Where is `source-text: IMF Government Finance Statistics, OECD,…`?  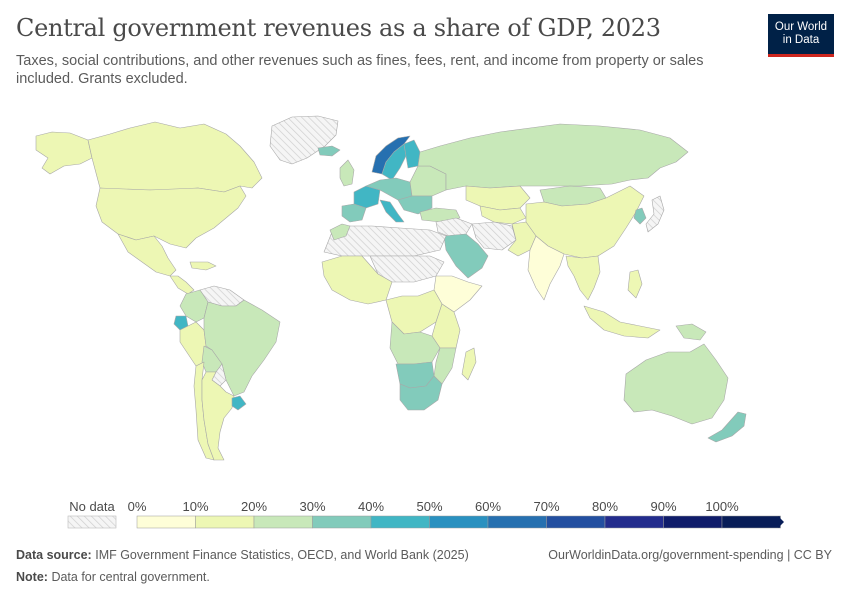
source-text: IMF Government Finance Statistics, OECD,… is located at coordinates (282, 555).